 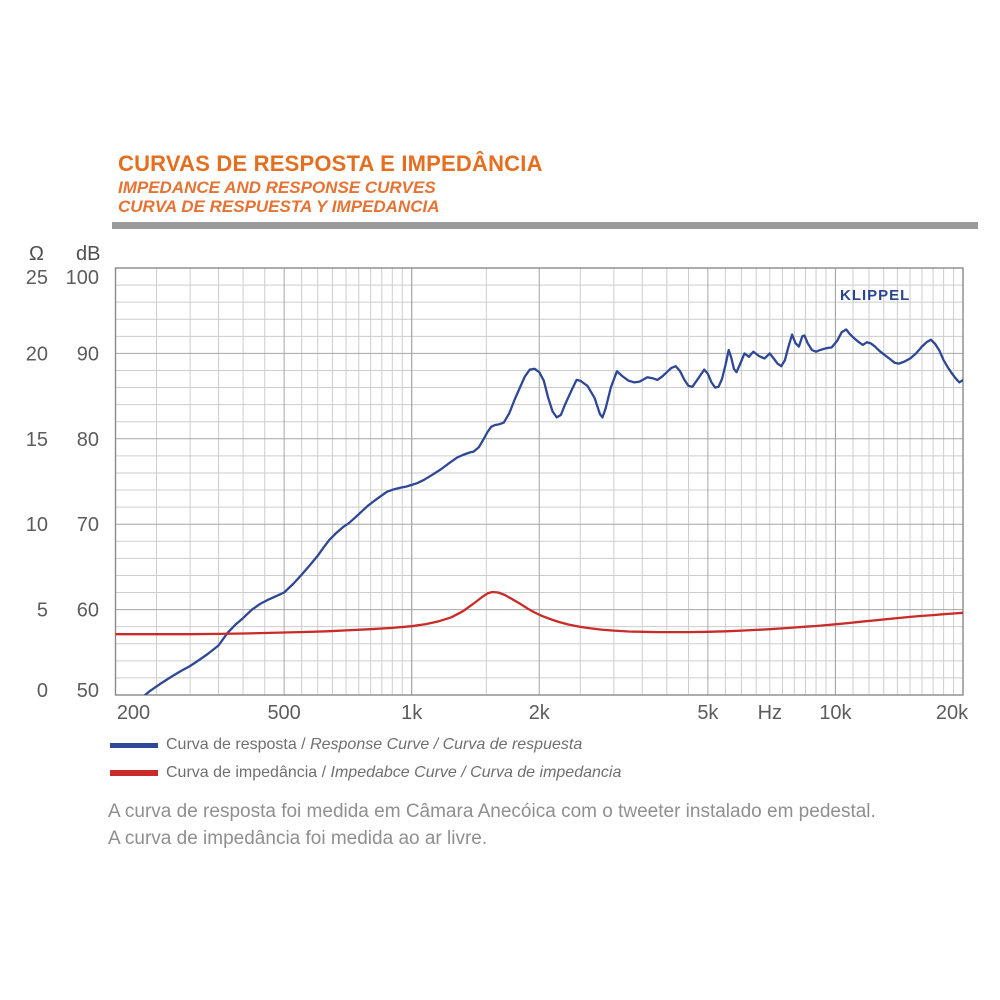 What do you see at coordinates (82, 278) in the screenshot?
I see `db-tick-label: 100` at bounding box center [82, 278].